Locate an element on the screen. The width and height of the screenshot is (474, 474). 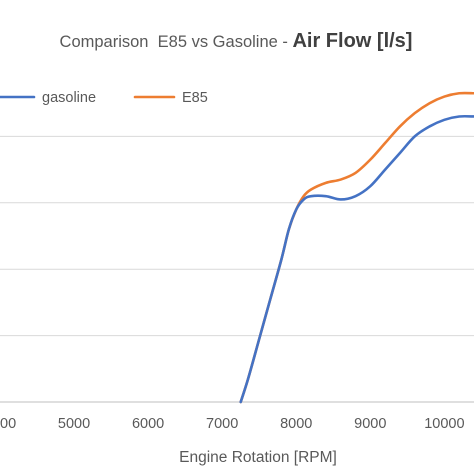
x-tick-label: 5000 is located at coordinates (74, 424).